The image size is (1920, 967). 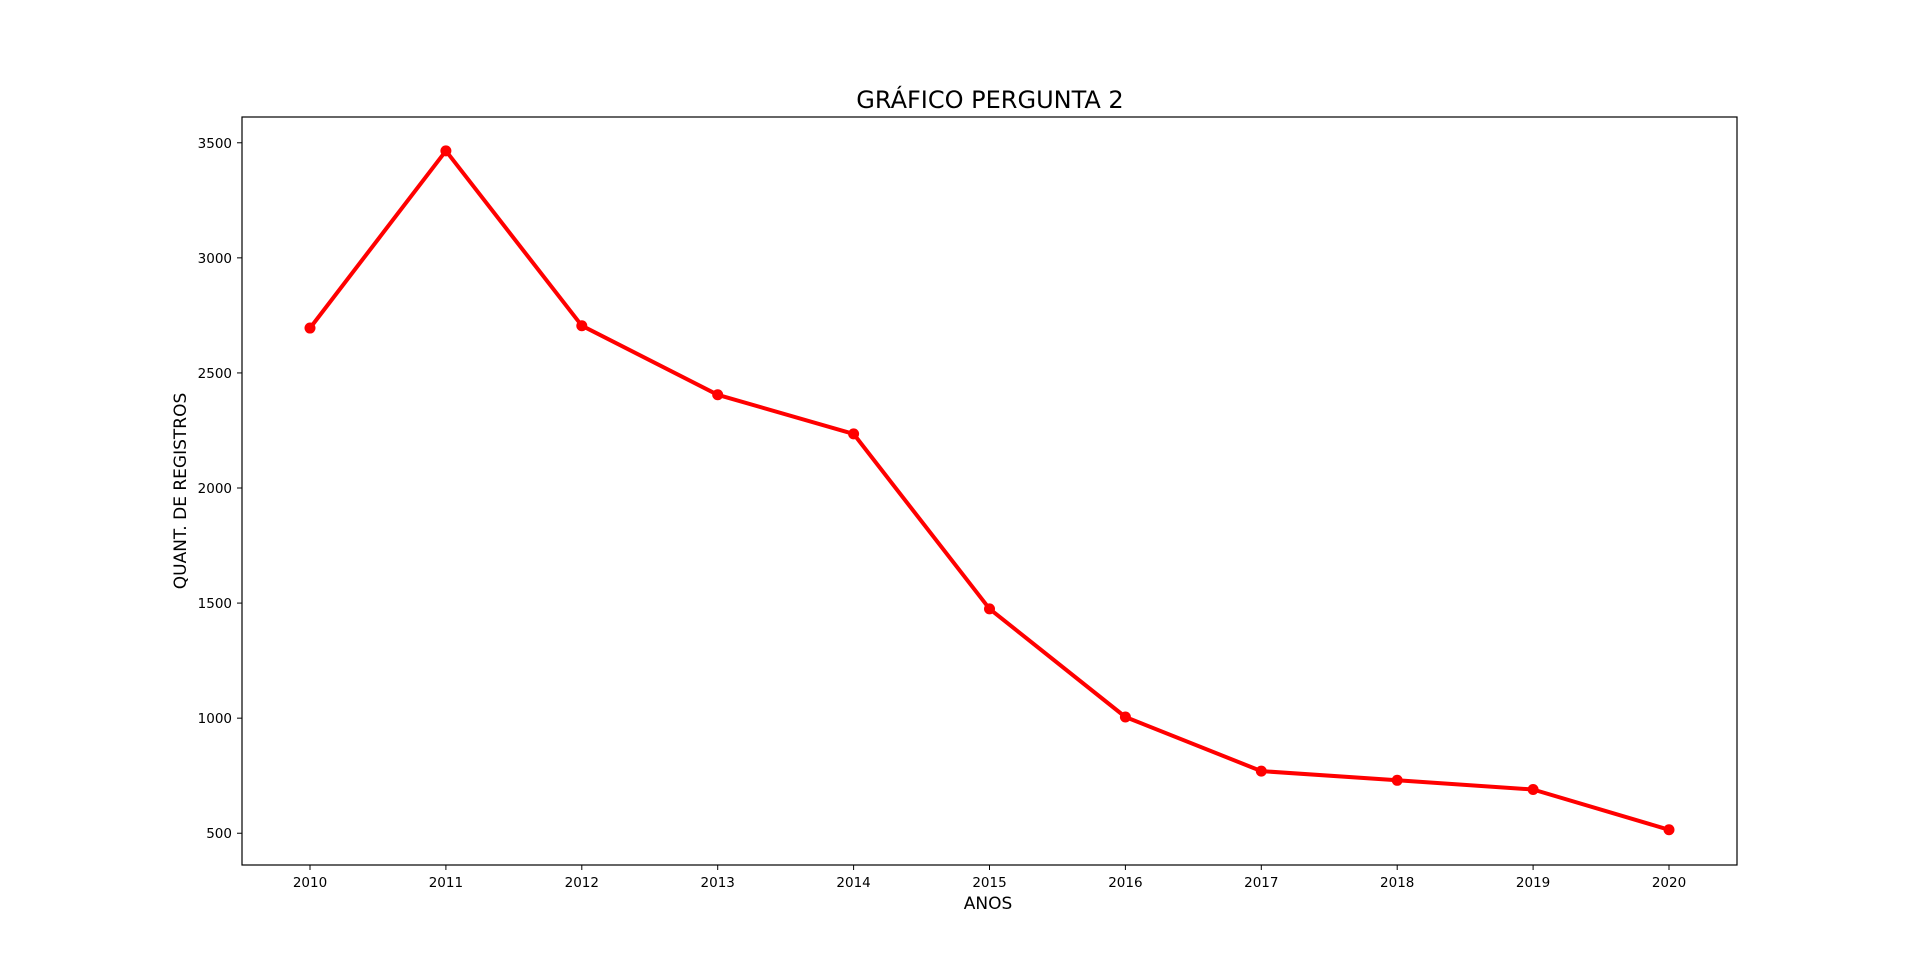 What do you see at coordinates (215, 604) in the screenshot?
I see `y-tick-label: 1500` at bounding box center [215, 604].